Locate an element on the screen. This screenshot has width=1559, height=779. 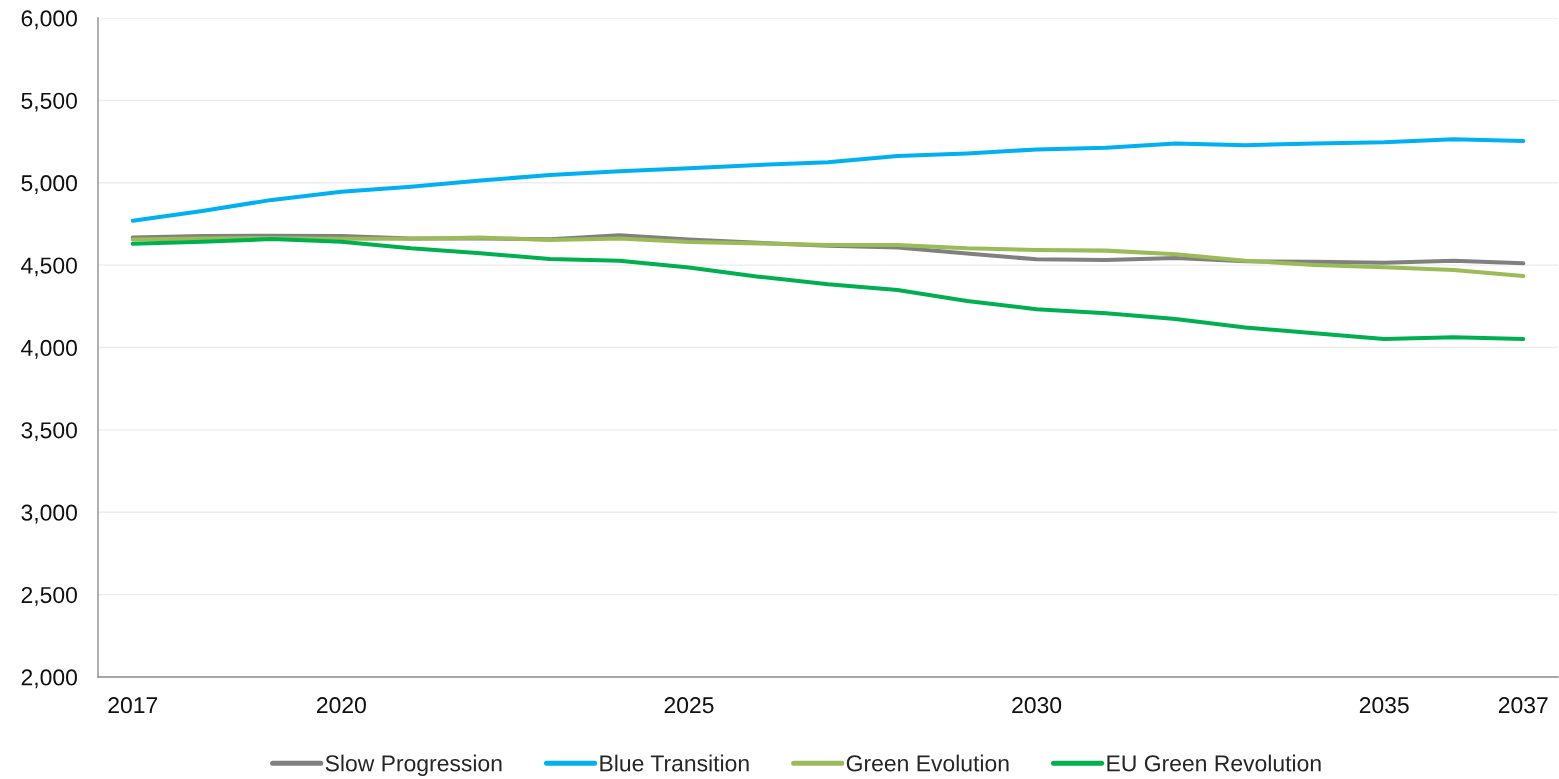
y-tick-label: 2,500 is located at coordinates (49, 596).